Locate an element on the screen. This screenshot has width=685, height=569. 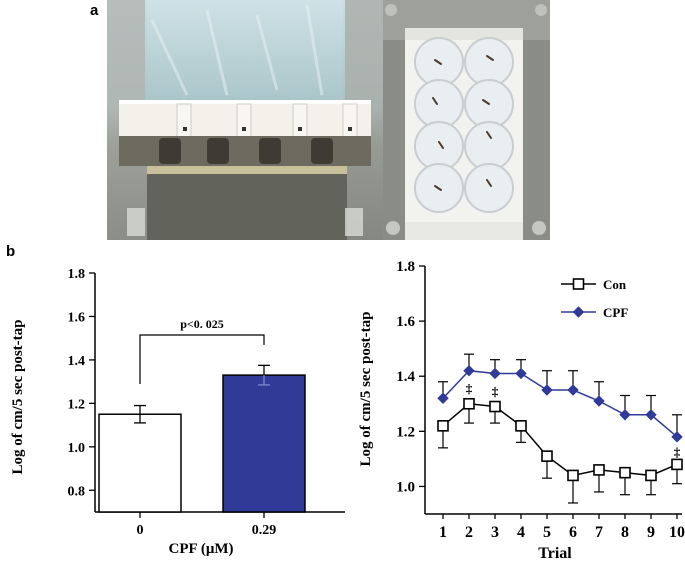
line-chart-xlabel: Trial is located at coordinates (555, 553).